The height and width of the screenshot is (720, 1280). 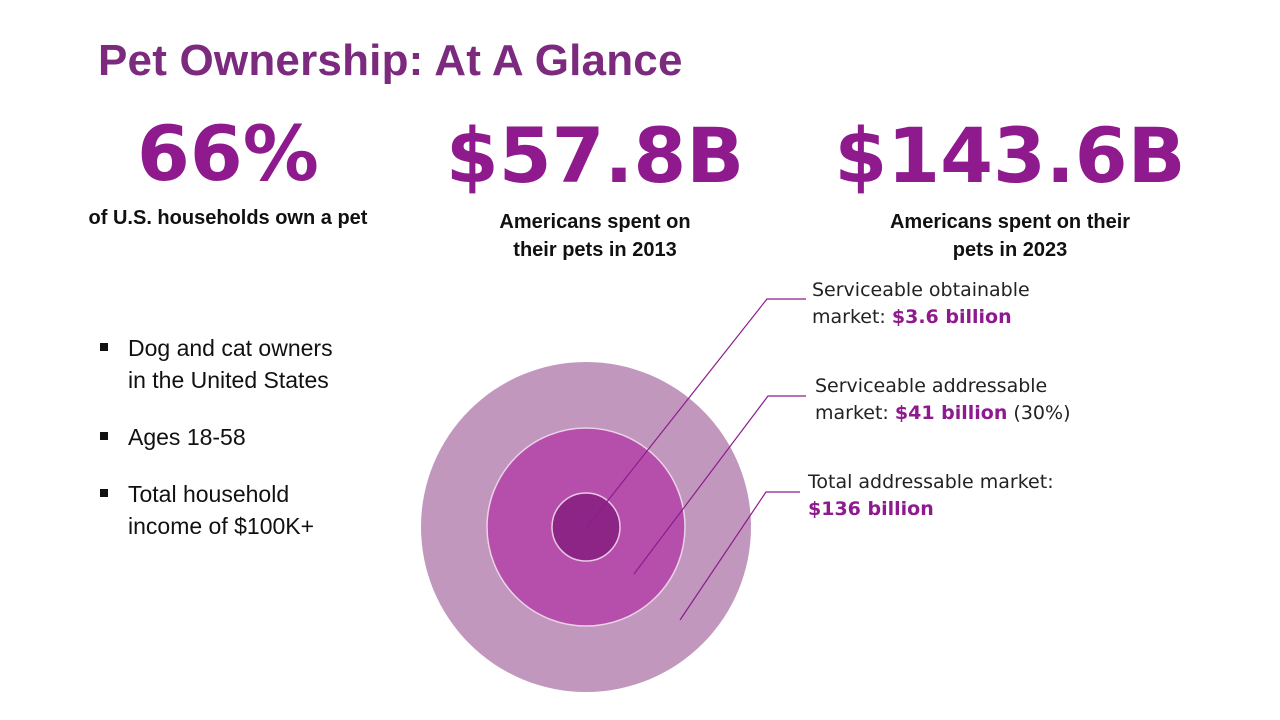 I want to click on stat-caption: of U.S. households own a pet, so click(x=228, y=218).